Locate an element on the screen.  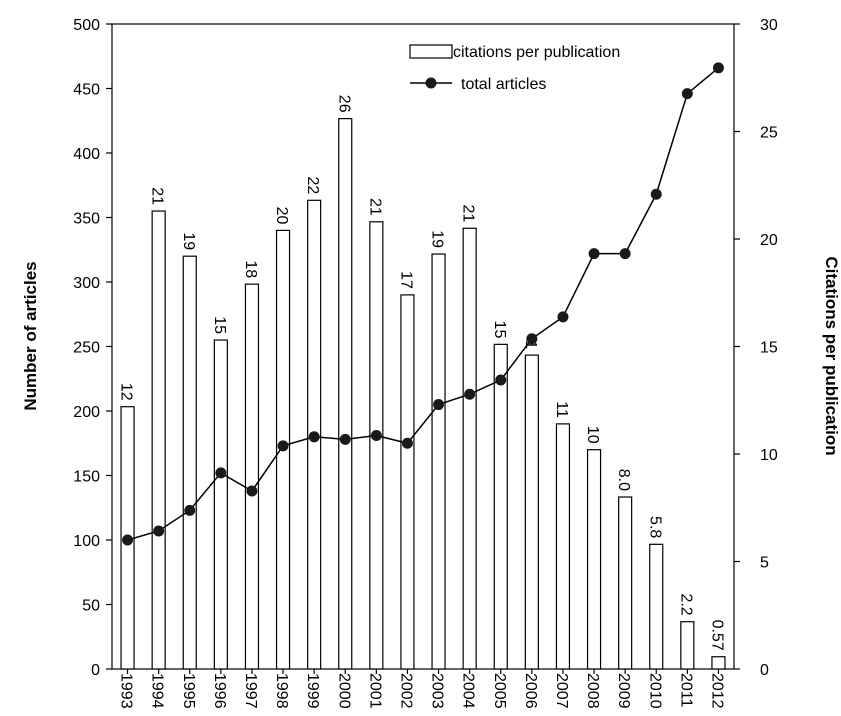
y2-tick-label: 10 is located at coordinates (769, 455).